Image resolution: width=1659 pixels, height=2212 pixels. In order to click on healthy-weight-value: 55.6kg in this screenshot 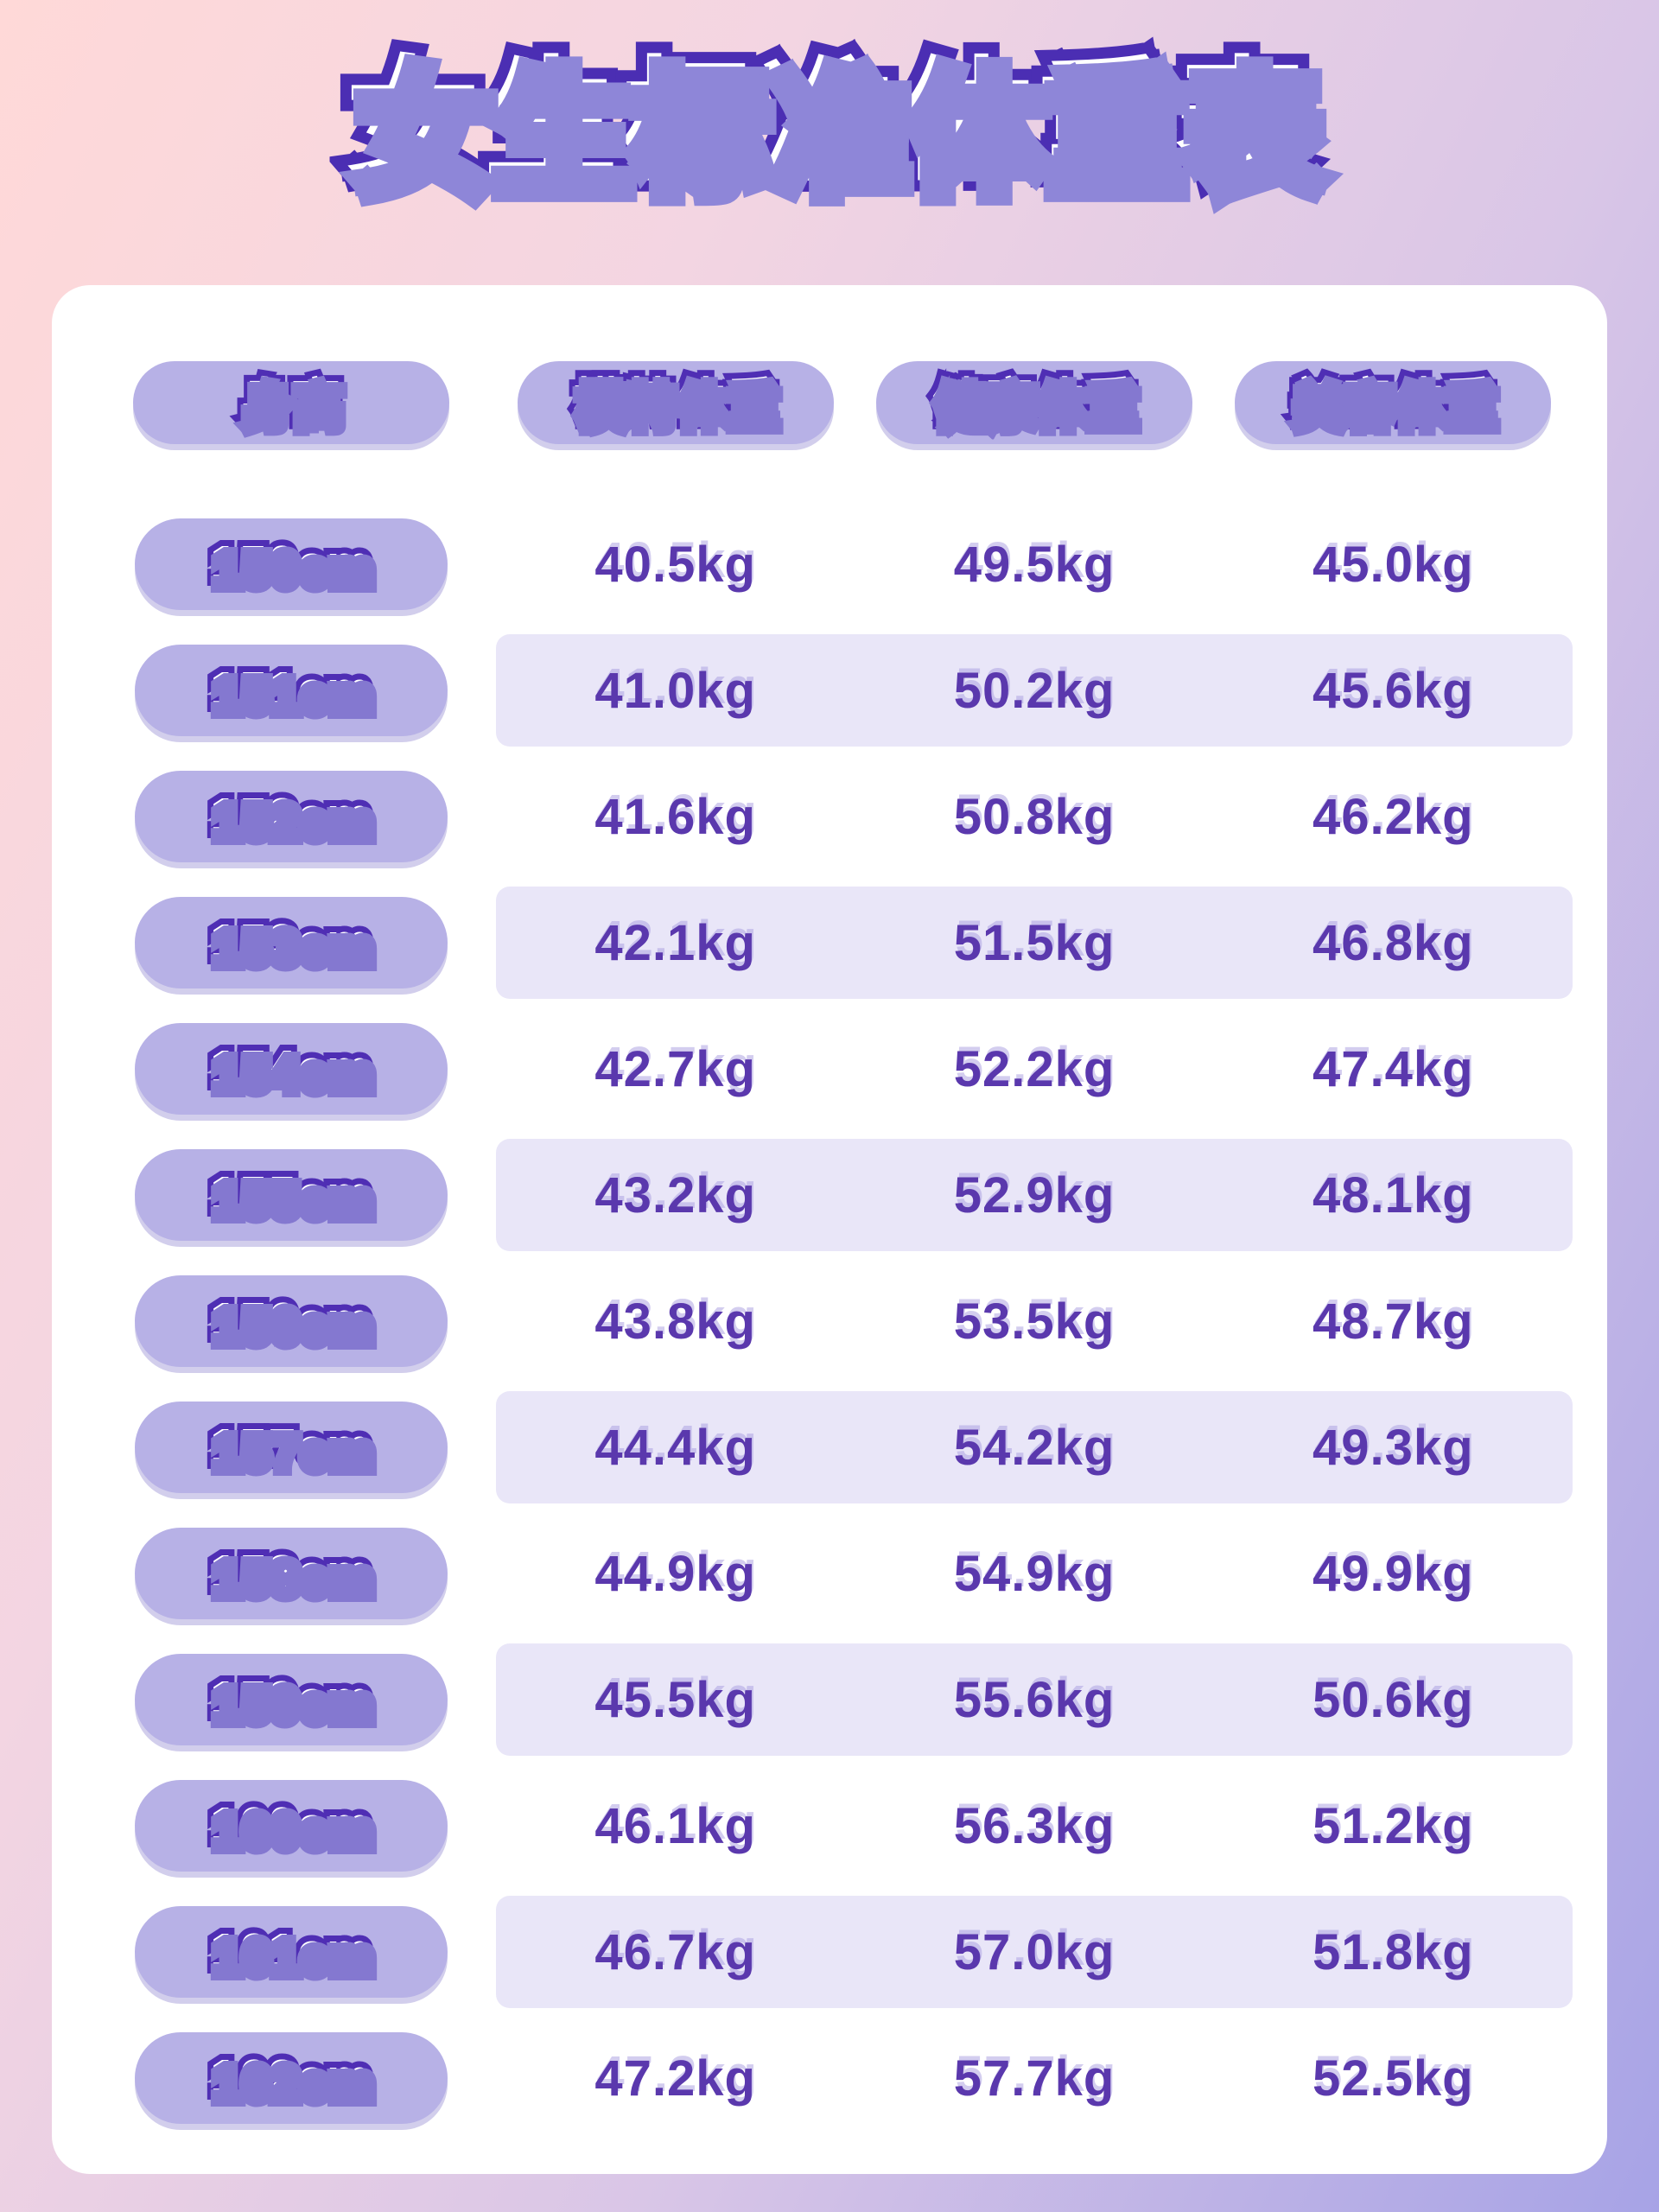, I will do `click(1034, 1699)`.